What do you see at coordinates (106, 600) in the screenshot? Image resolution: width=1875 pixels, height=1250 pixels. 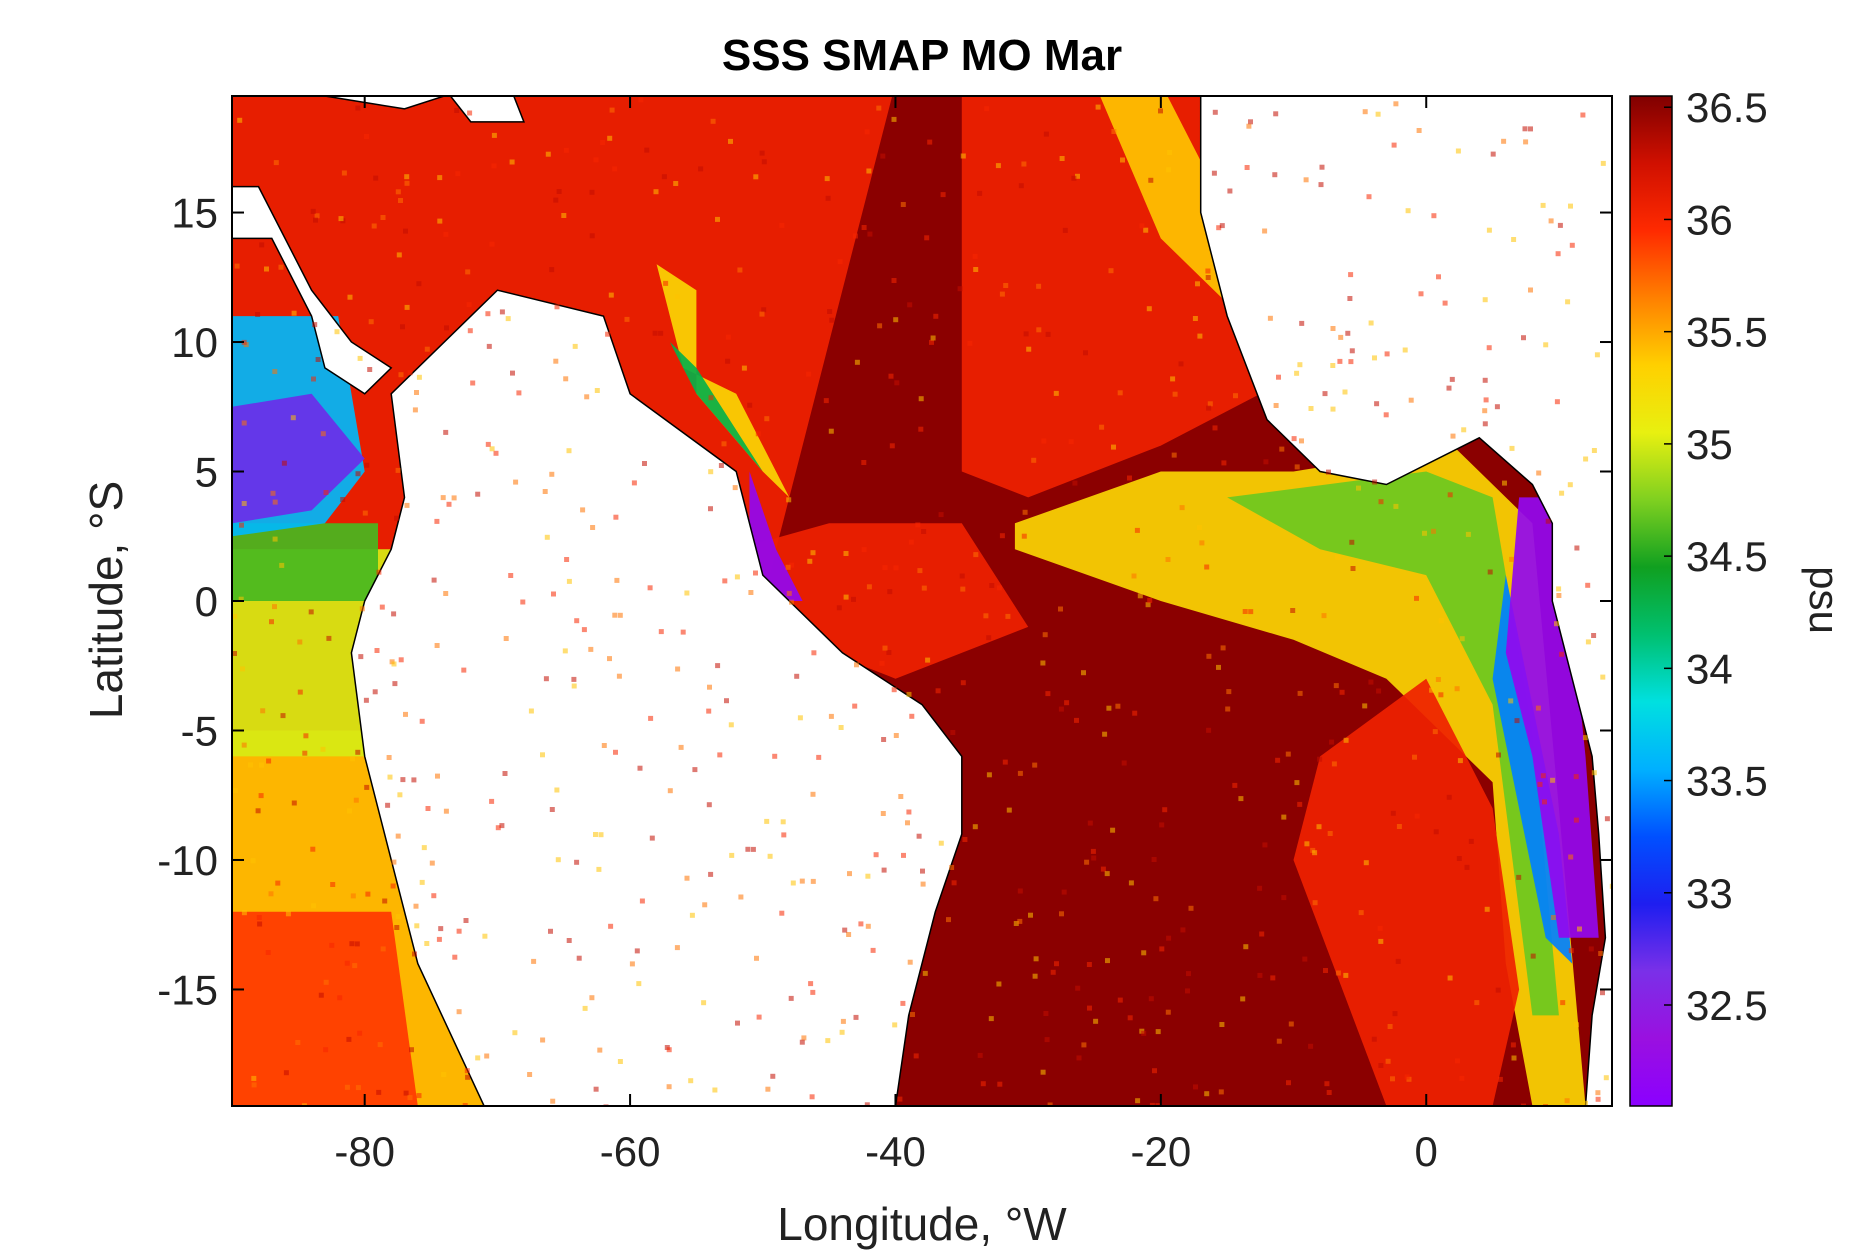 I see `y-axis-label: Latitude, °S` at bounding box center [106, 600].